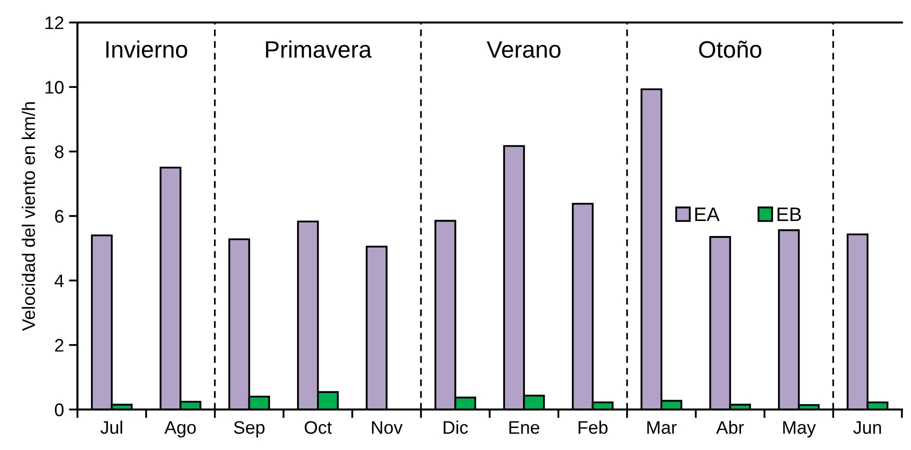 This screenshot has width=911, height=450. Describe the element at coordinates (55, 87) in the screenshot. I see `y-tick-label: 10` at that location.